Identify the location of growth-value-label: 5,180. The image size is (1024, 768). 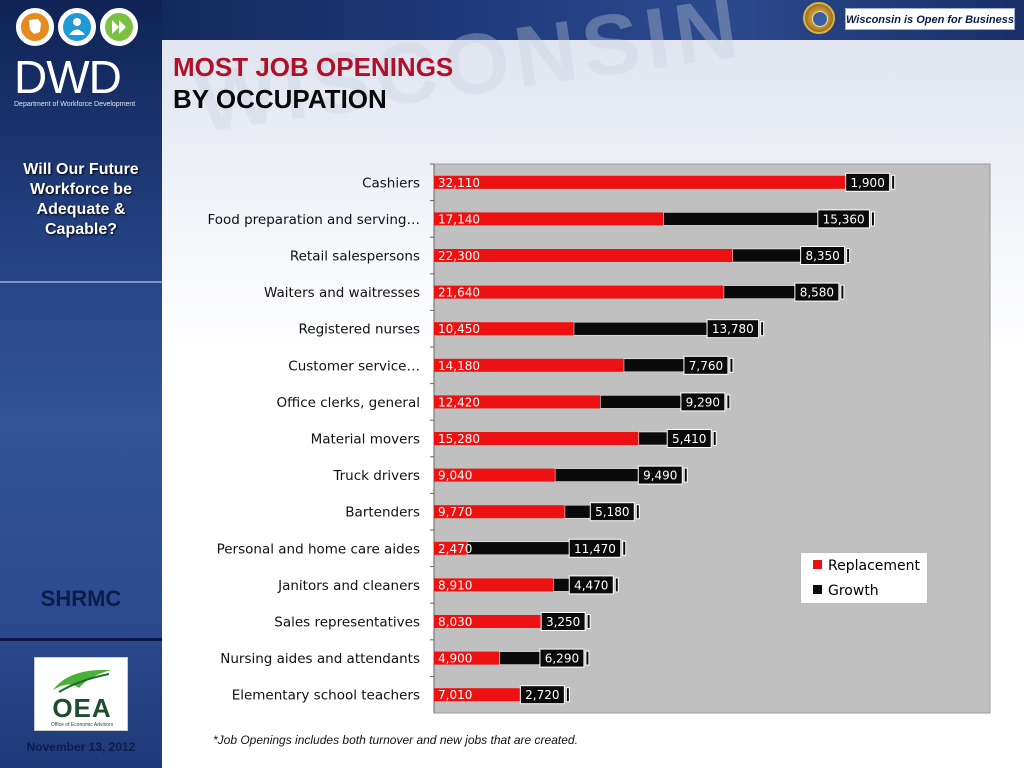
(612, 512).